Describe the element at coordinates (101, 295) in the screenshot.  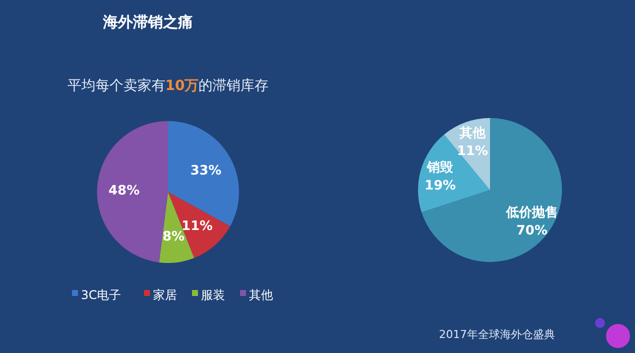
I see `legend-label: 3C电子` at that location.